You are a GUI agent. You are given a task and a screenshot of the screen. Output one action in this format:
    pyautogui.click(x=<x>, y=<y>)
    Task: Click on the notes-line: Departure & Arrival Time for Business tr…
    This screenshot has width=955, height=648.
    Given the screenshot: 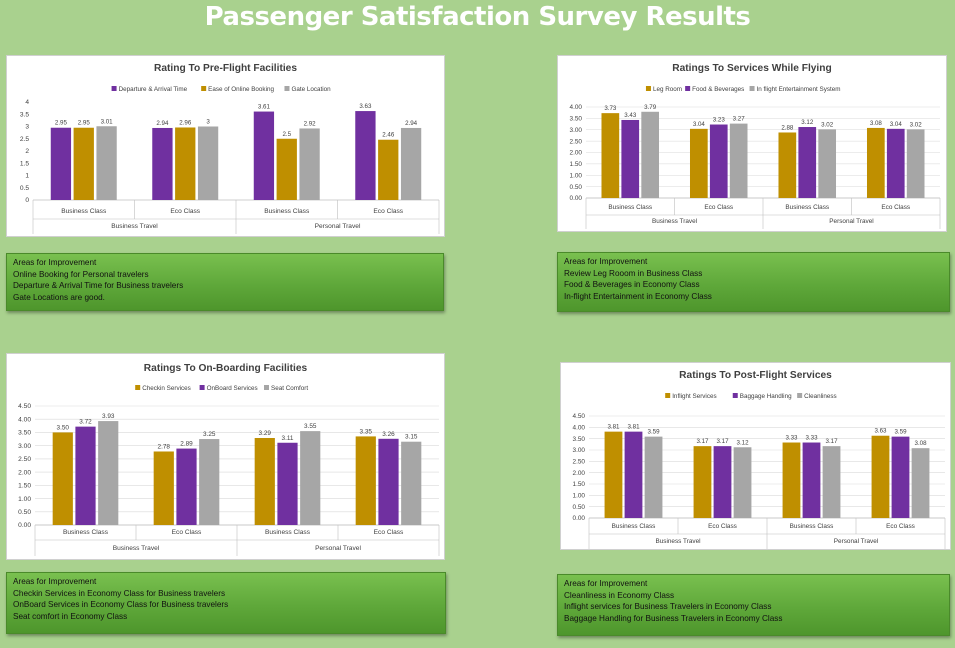 What is the action you would take?
    pyautogui.click(x=98, y=286)
    